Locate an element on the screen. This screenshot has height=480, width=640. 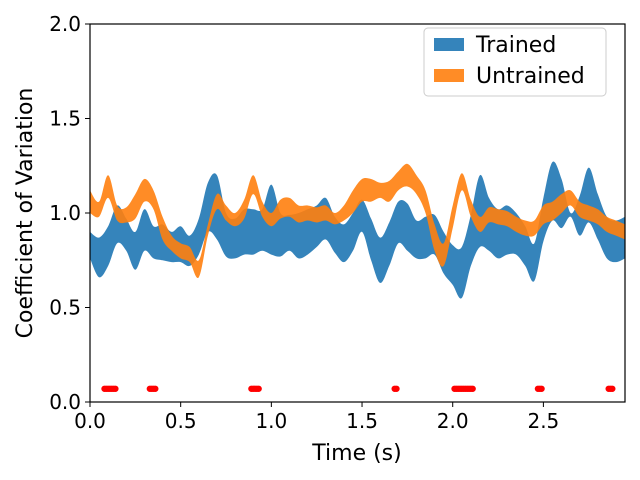
y-tick-label: 2.0 is located at coordinates (65, 24).